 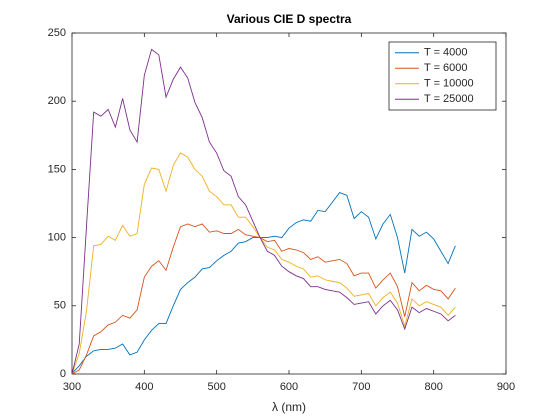 I want to click on y-tick-label: 150, so click(x=57, y=169).